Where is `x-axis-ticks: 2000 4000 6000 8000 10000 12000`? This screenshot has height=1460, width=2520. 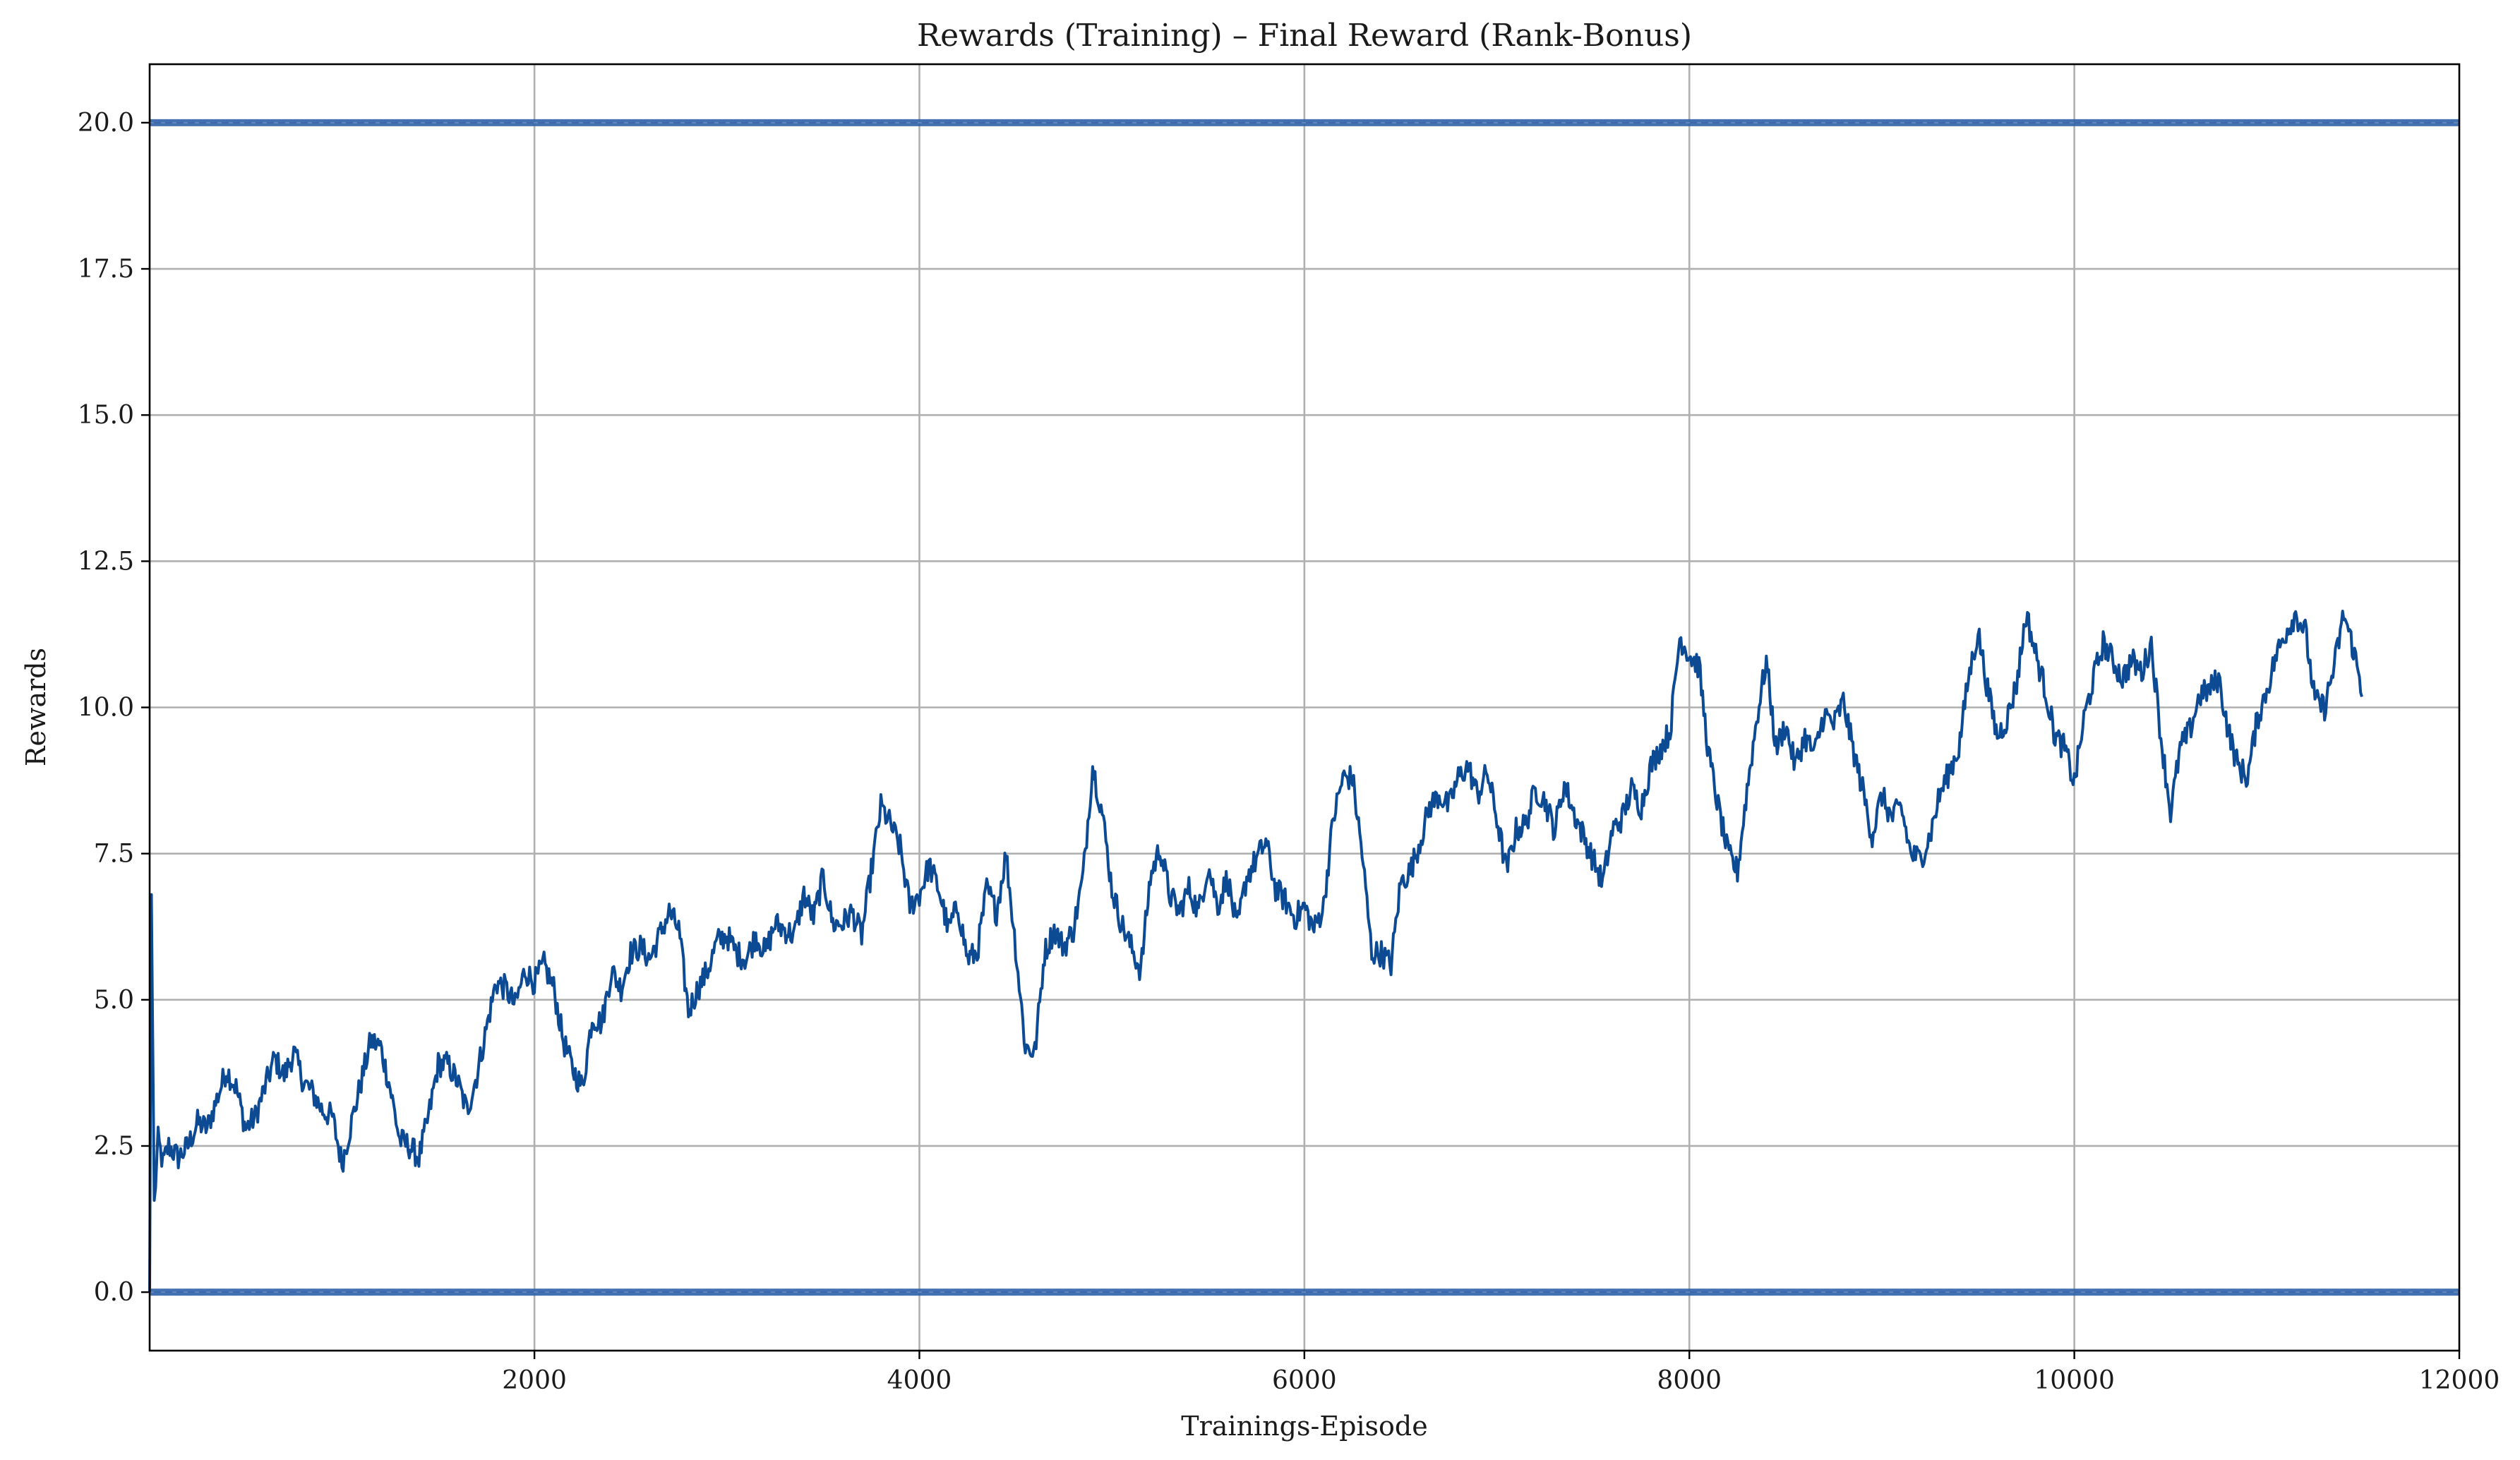
x-axis-ticks: 2000 4000 6000 8000 10000 12000 is located at coordinates (1501, 1373).